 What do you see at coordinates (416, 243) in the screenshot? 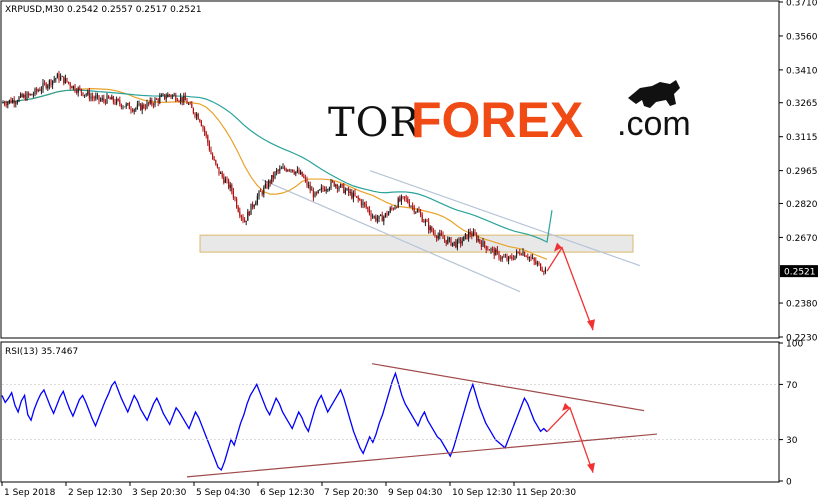
I see `support-zone` at bounding box center [416, 243].